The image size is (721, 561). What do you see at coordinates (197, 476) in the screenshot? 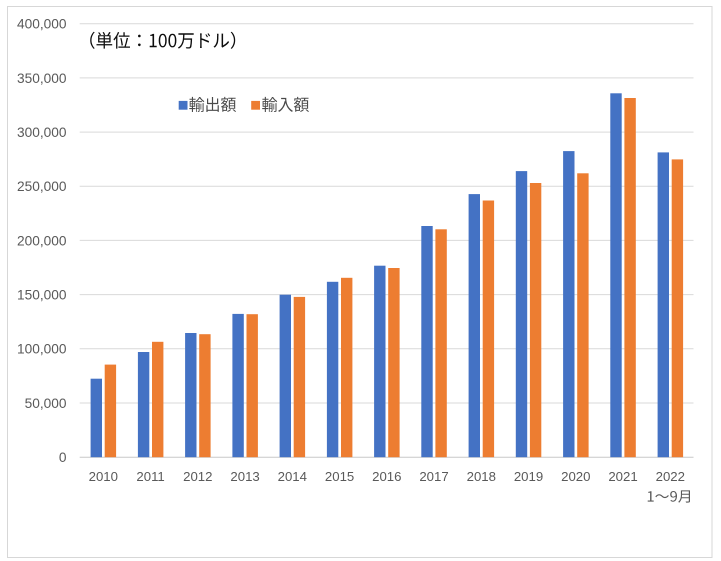
I see `svg-text: 2012` at bounding box center [197, 476].